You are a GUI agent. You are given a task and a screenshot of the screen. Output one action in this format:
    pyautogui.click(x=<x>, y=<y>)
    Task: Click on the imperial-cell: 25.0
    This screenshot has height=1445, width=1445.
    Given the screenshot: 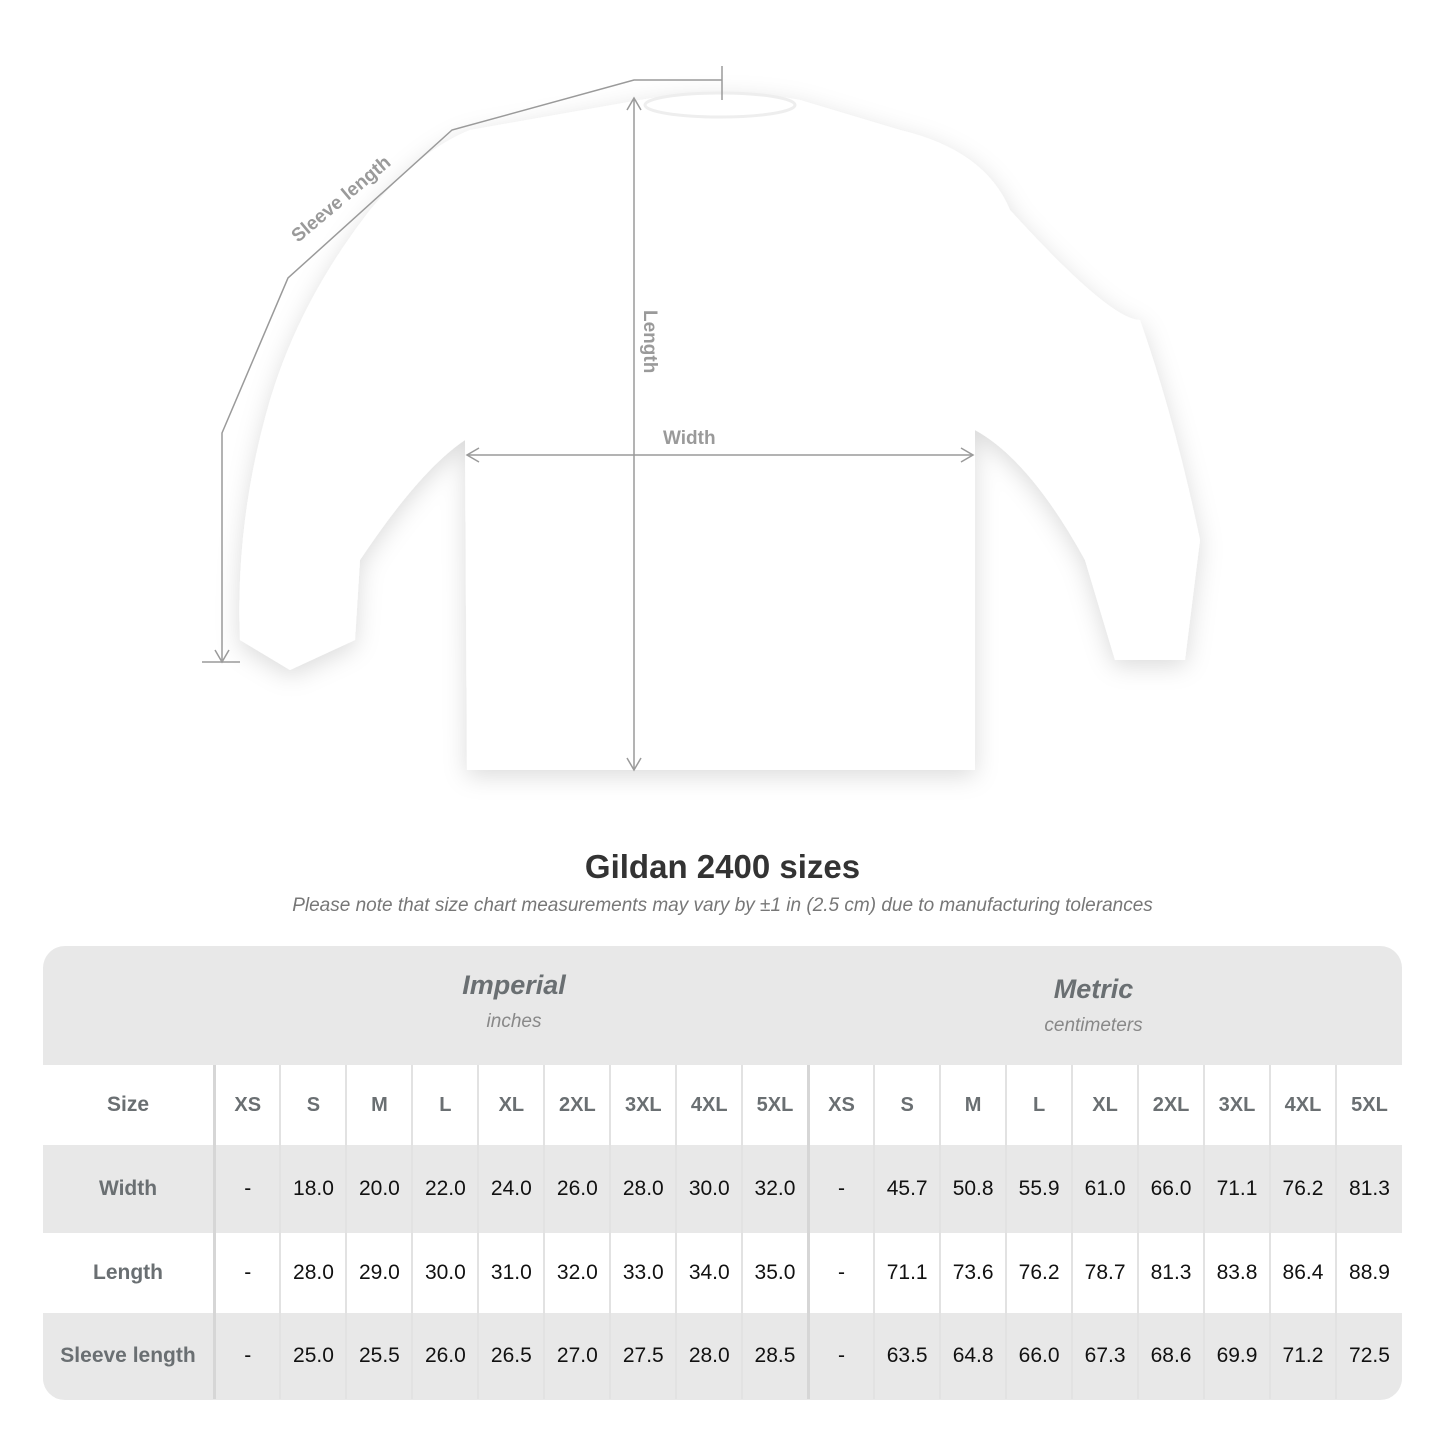 What is the action you would take?
    pyautogui.click(x=313, y=1356)
    